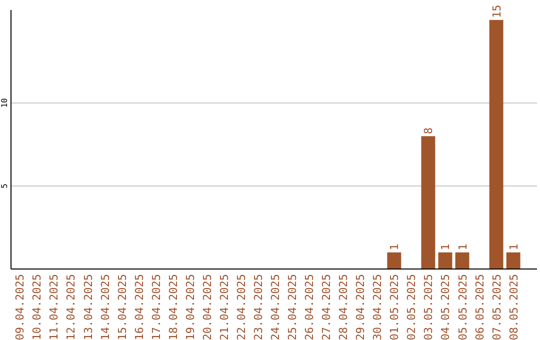 The height and width of the screenshot is (340, 540). I want to click on x-tick-label: 11.04.2025, so click(54, 307).